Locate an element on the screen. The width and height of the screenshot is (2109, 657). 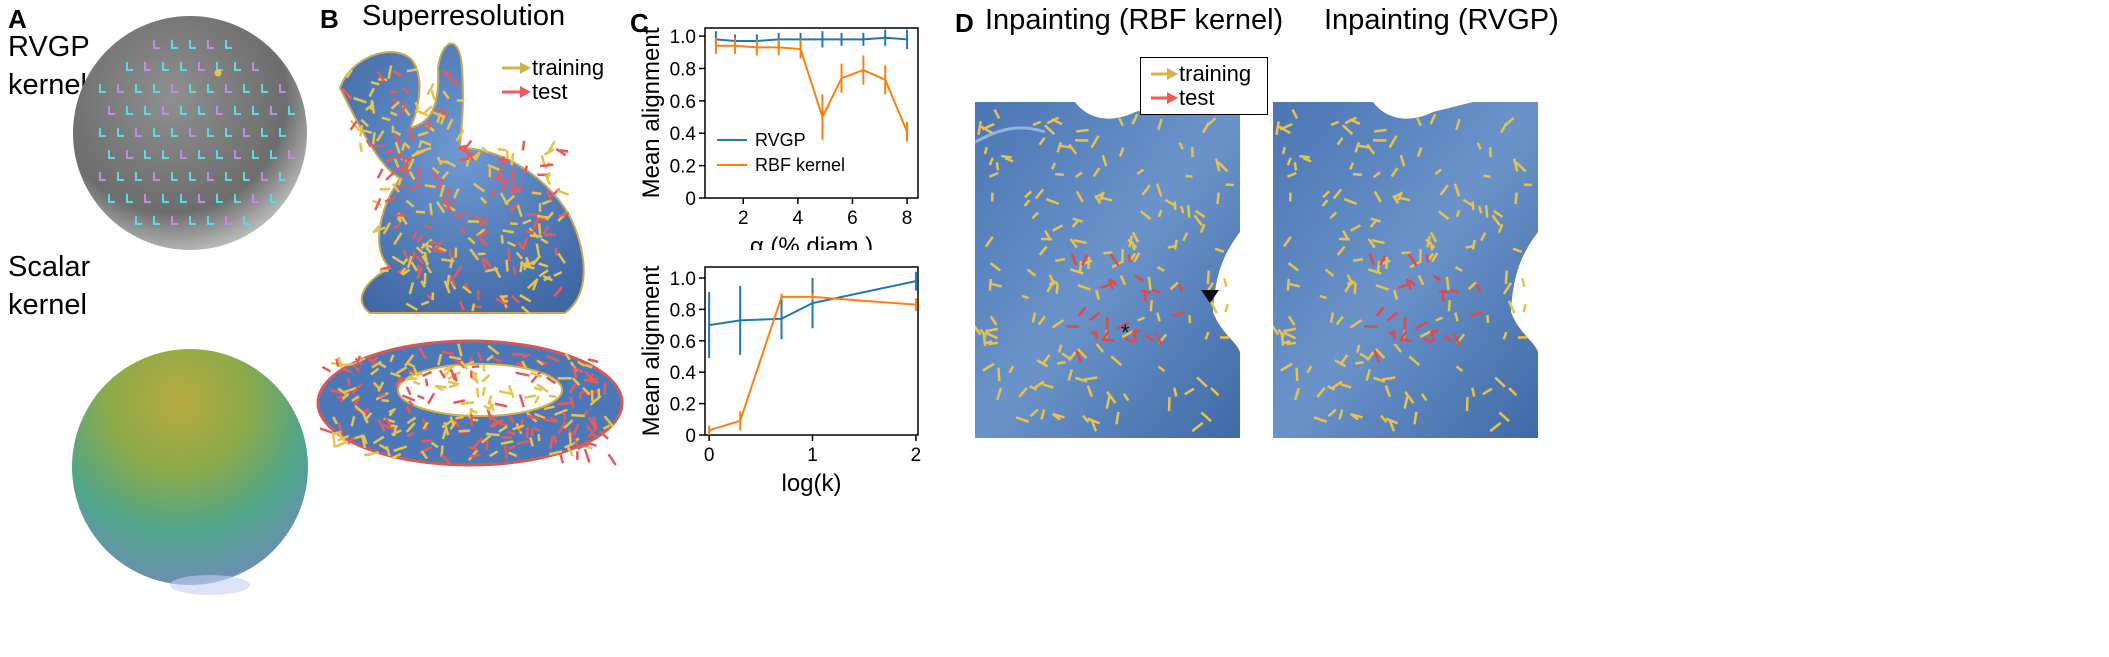
x-axis-label: log(k) is located at coordinates (811, 483).